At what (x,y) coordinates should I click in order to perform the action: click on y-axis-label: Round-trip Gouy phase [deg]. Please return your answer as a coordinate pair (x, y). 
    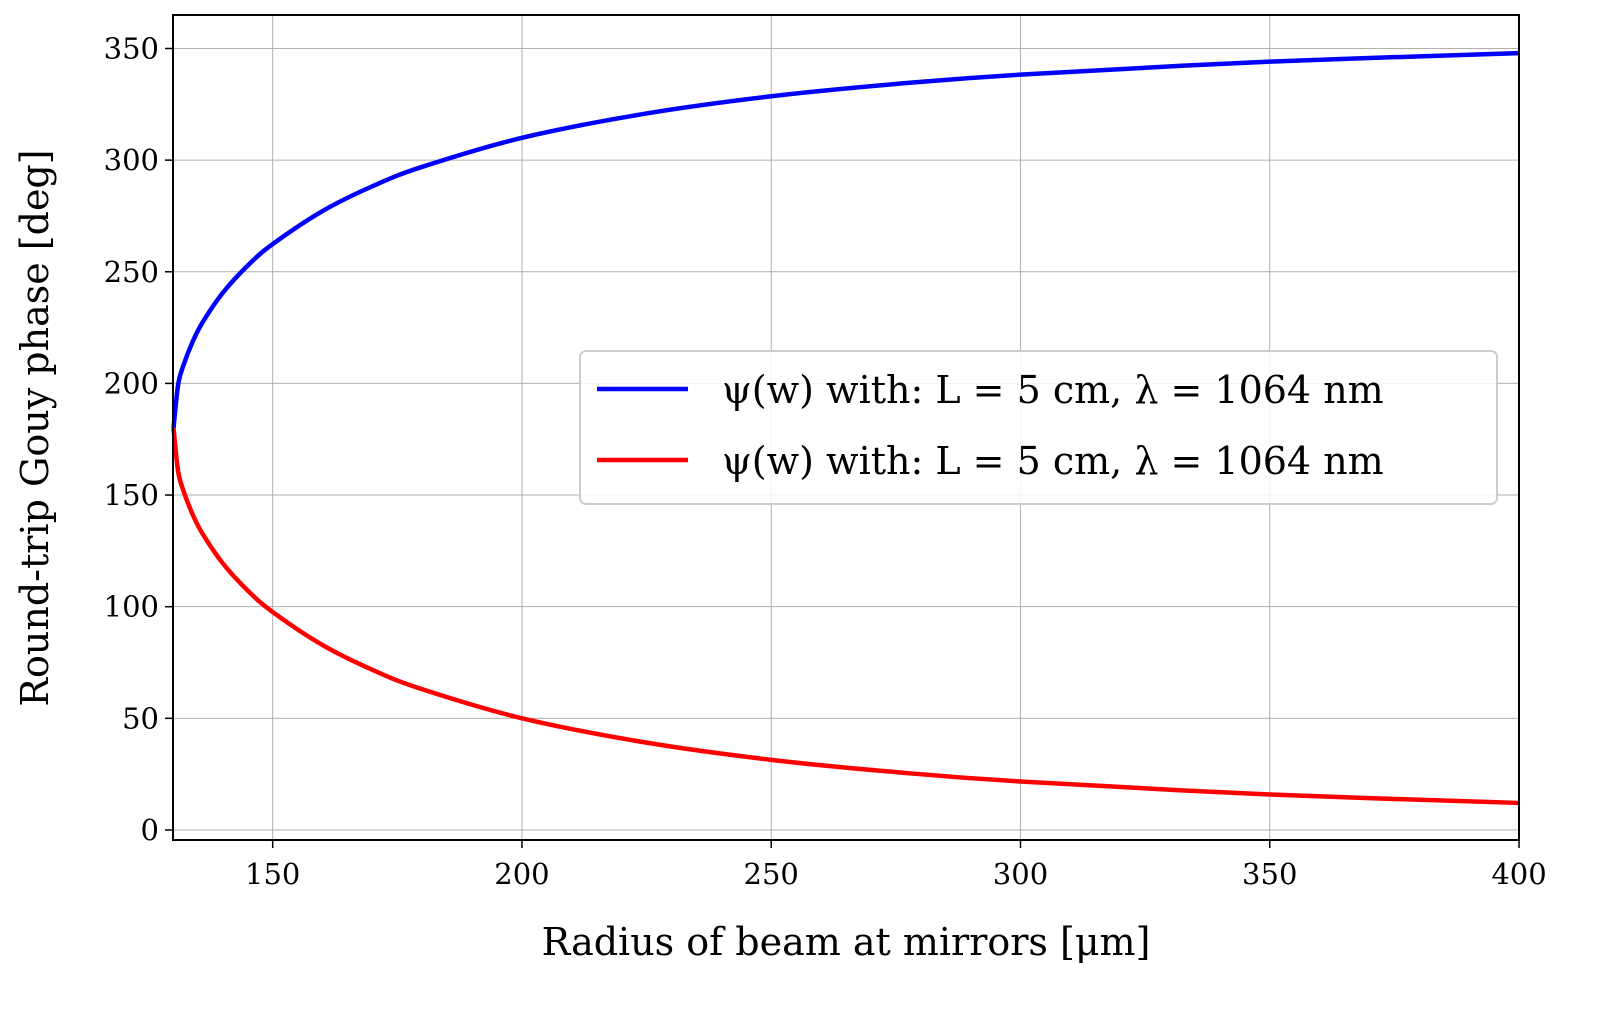
    Looking at the image, I should click on (35, 427).